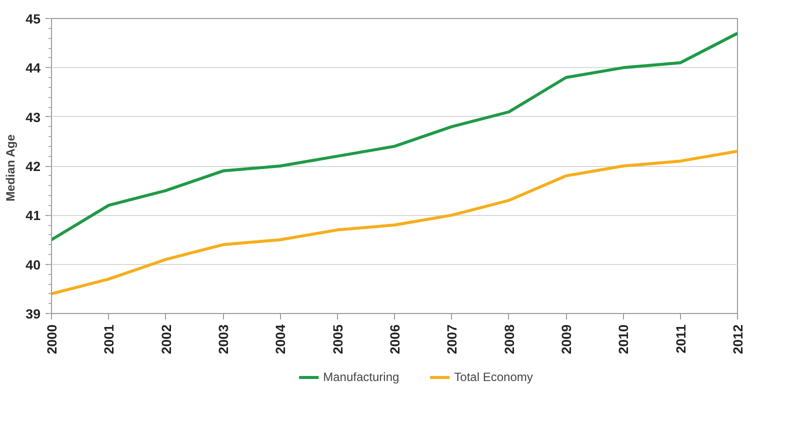  I want to click on x-tick-label: 2006, so click(395, 339).